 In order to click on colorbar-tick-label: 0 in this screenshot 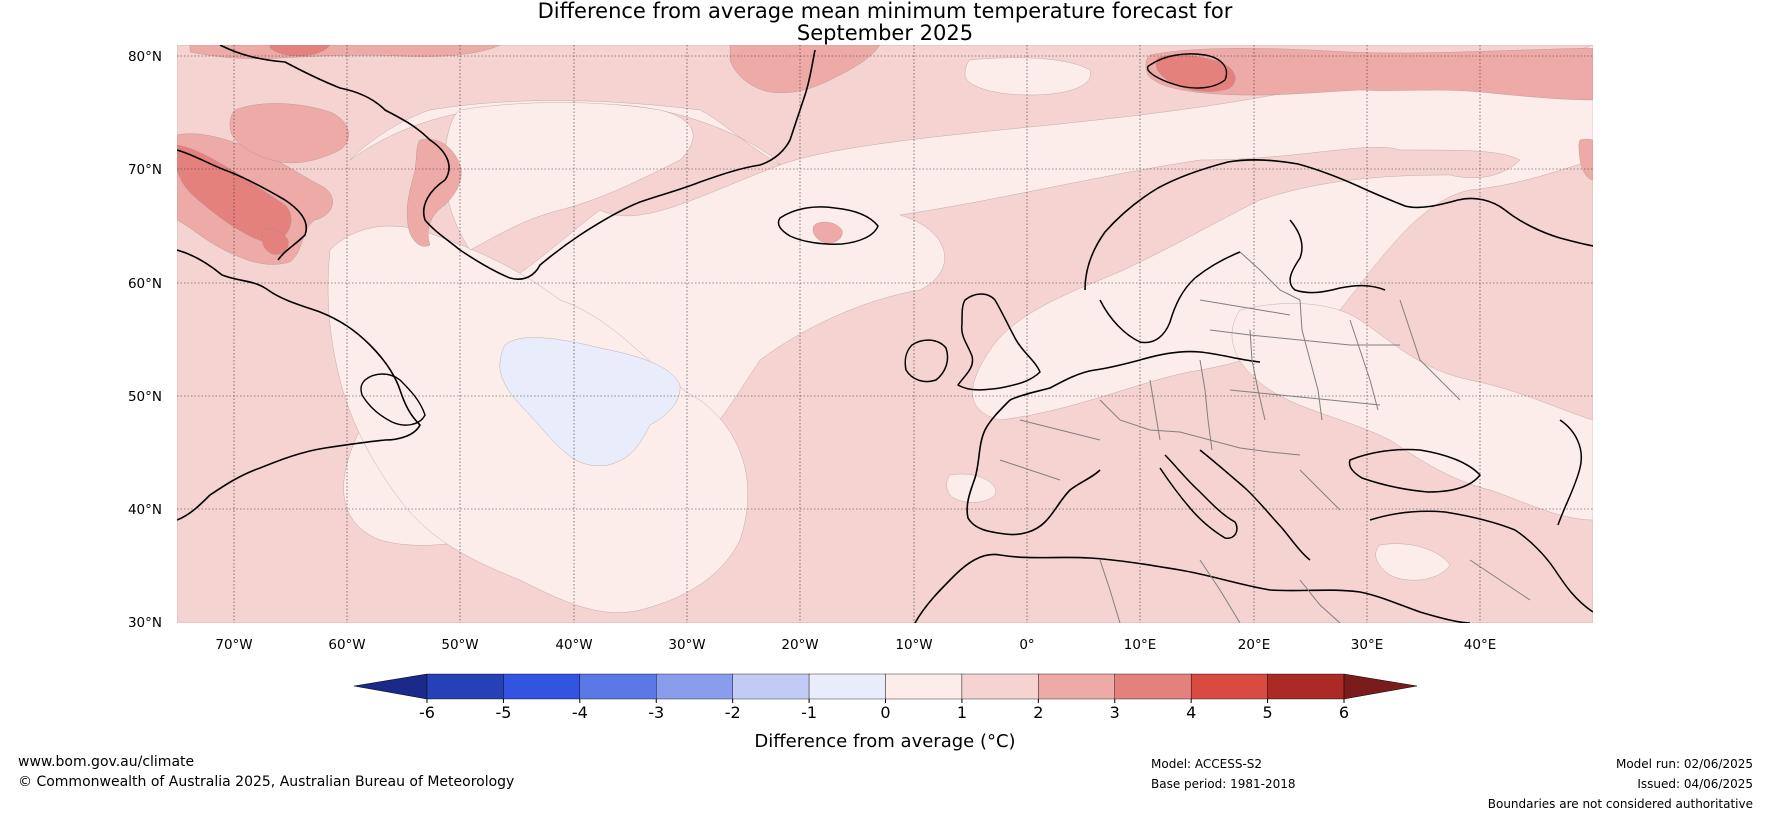, I will do `click(885, 712)`.